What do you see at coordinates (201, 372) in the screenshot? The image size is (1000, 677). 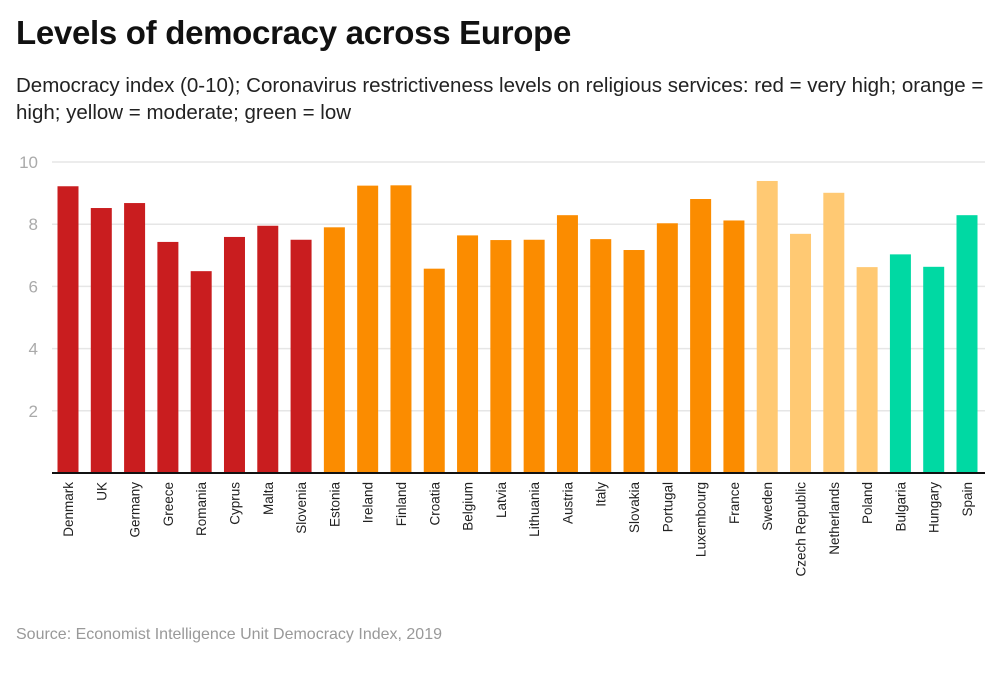 I see `bar-romania` at bounding box center [201, 372].